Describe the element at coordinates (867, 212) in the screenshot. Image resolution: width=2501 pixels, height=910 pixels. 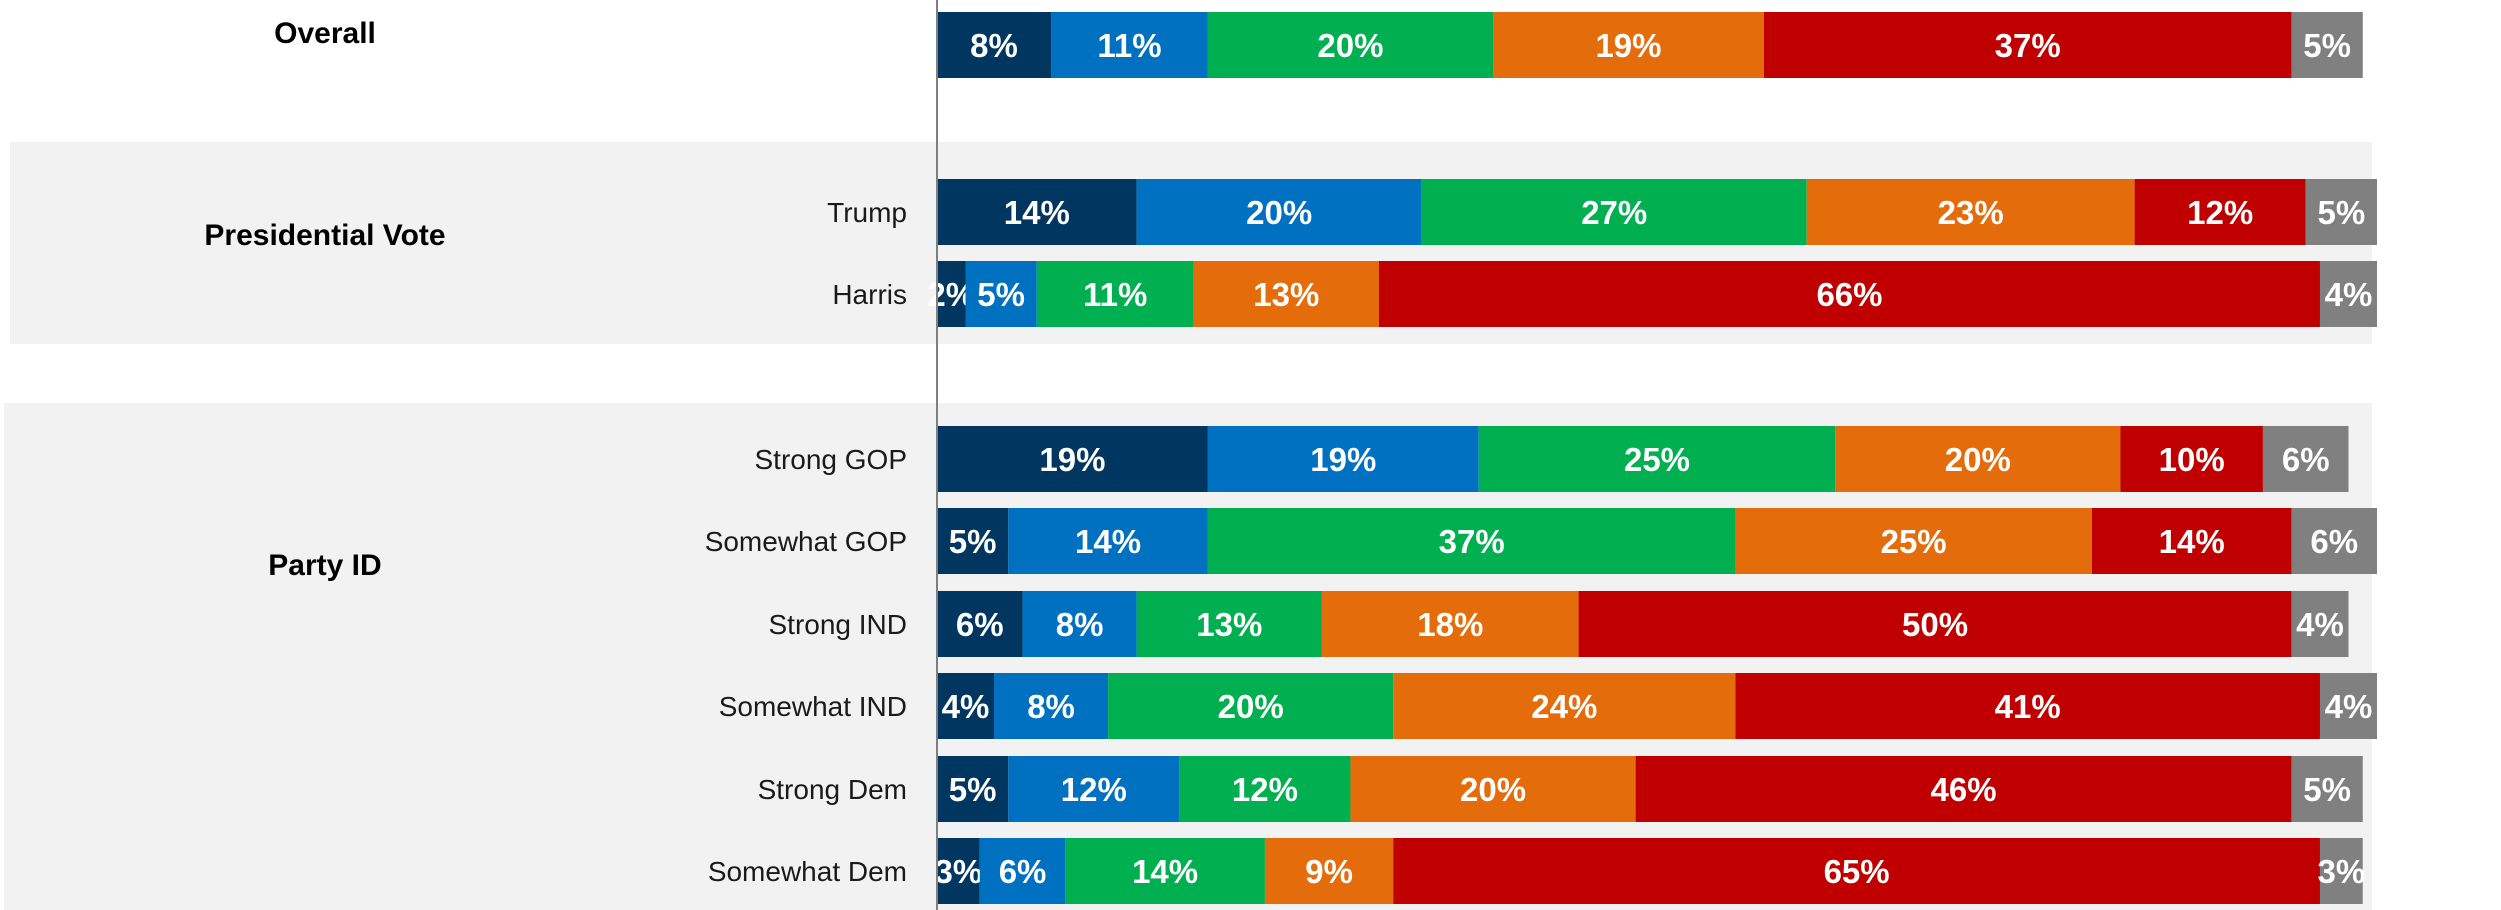
I see `row-label: Trump` at that location.